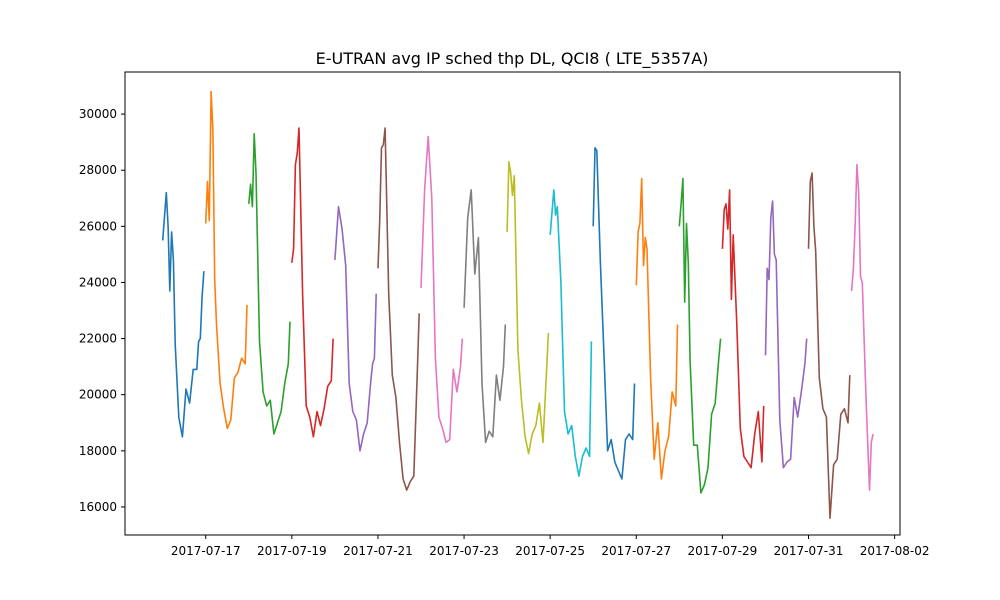  Describe the element at coordinates (98, 507) in the screenshot. I see `y-tick-label: 16000` at that location.